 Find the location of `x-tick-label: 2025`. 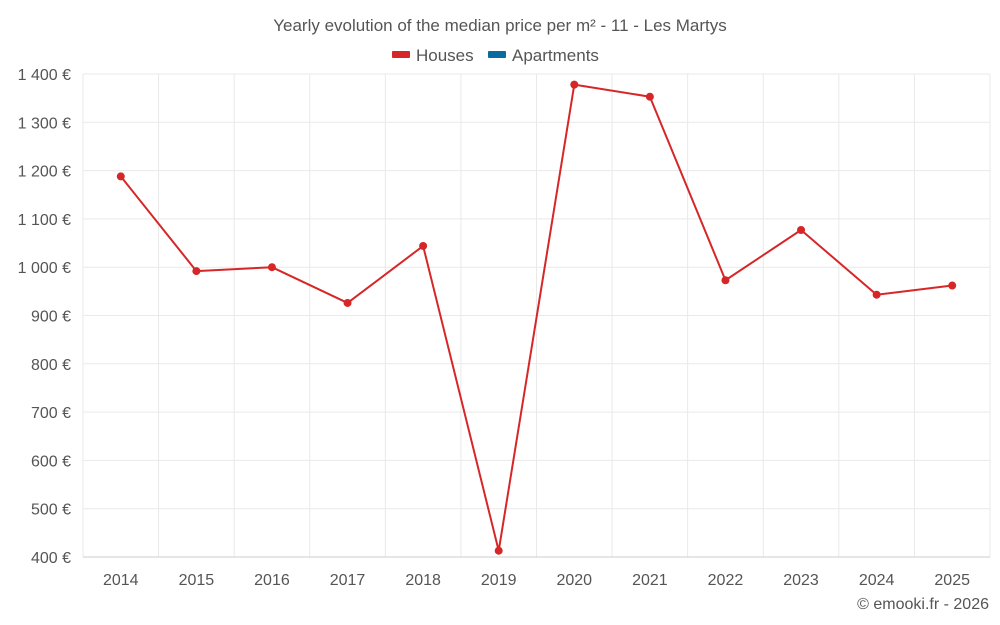

x-tick-label: 2025 is located at coordinates (952, 580).